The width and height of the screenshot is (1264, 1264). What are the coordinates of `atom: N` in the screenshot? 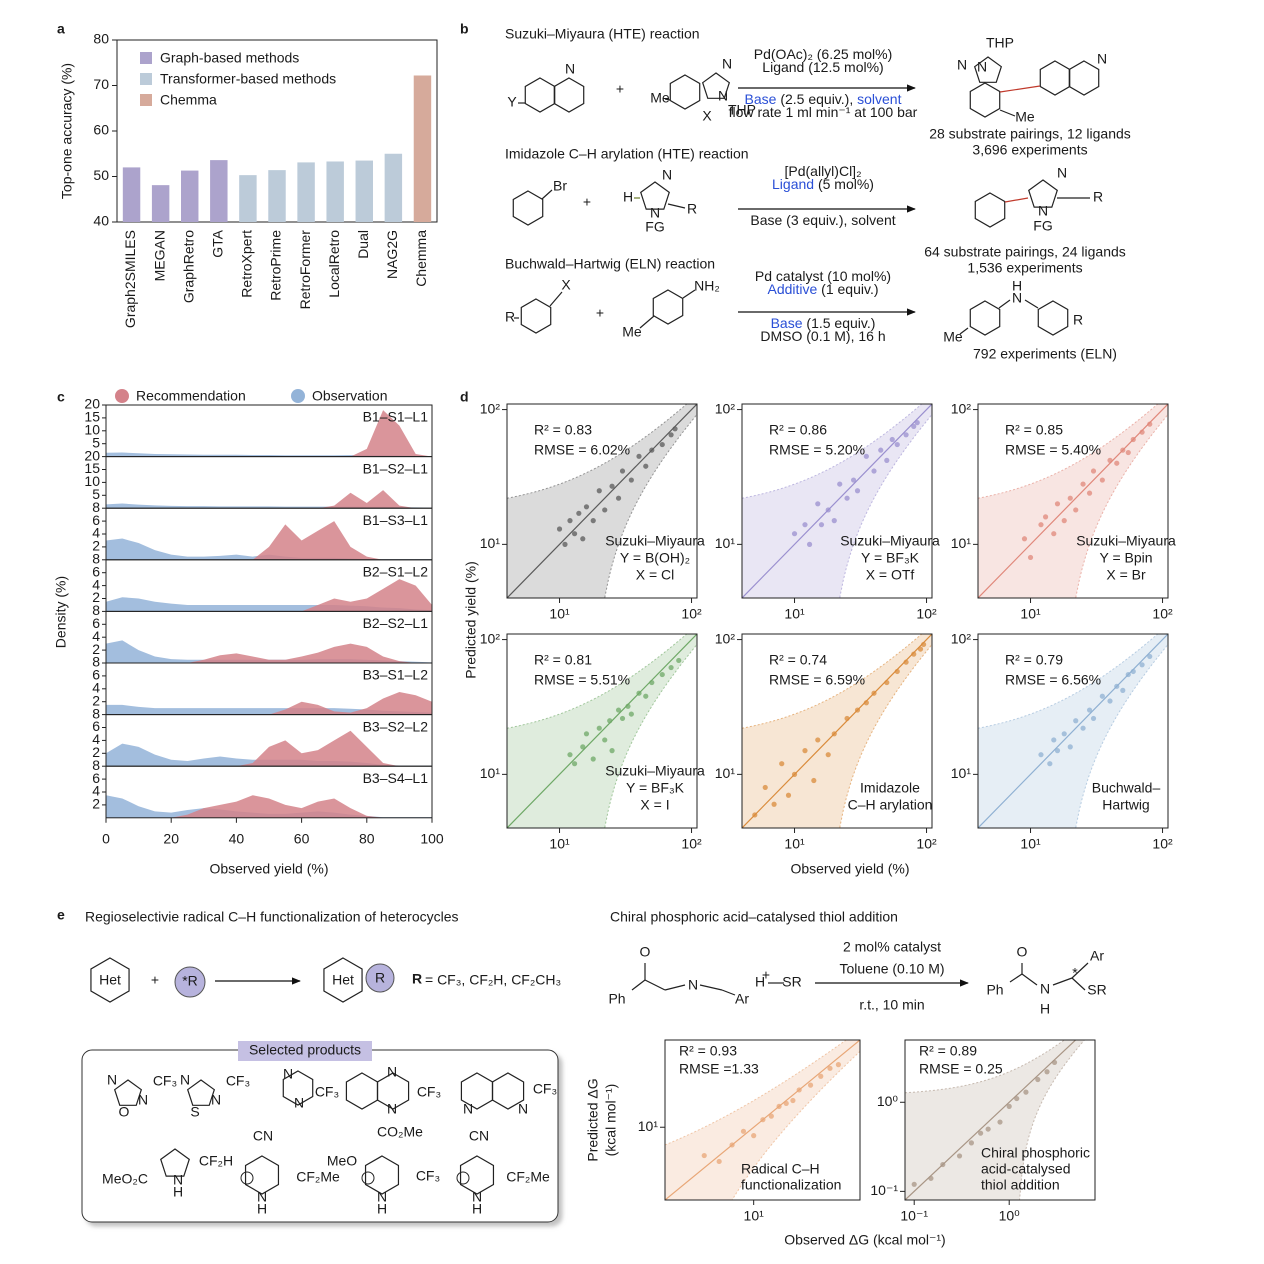 It's located at (1062, 173).